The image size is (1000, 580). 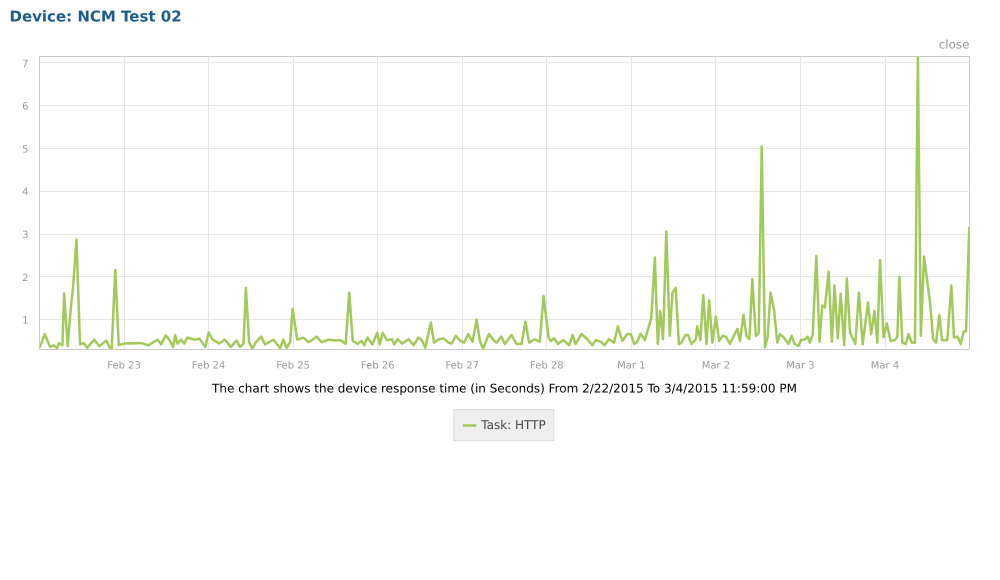 What do you see at coordinates (25, 107) in the screenshot?
I see `y-tick-label: 6` at bounding box center [25, 107].